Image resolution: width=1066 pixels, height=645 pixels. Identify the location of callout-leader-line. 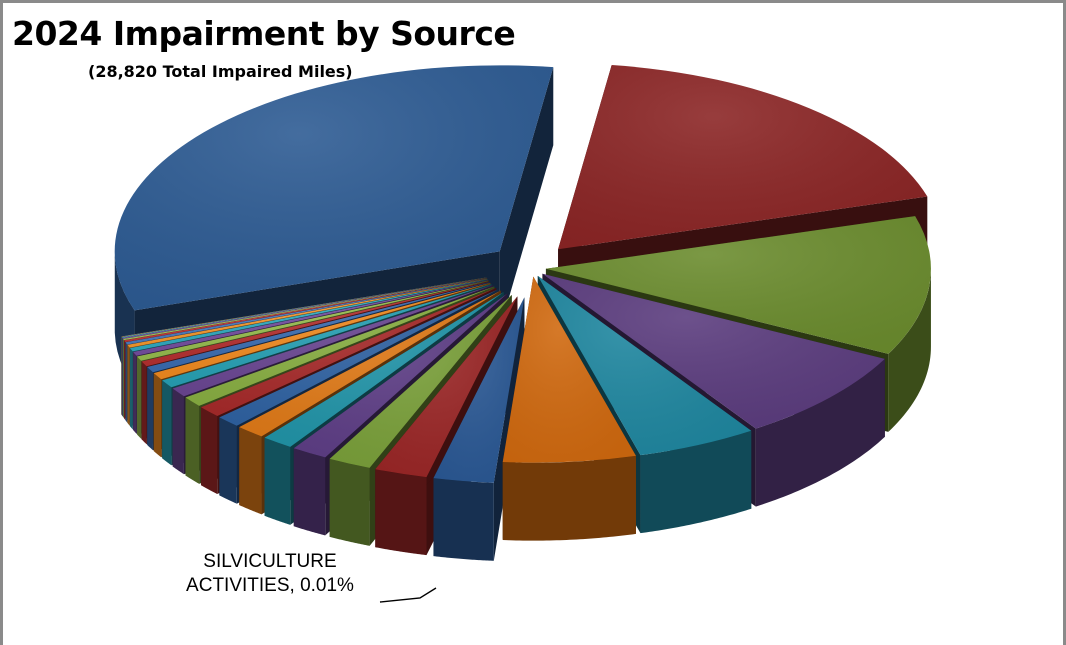
(408, 595).